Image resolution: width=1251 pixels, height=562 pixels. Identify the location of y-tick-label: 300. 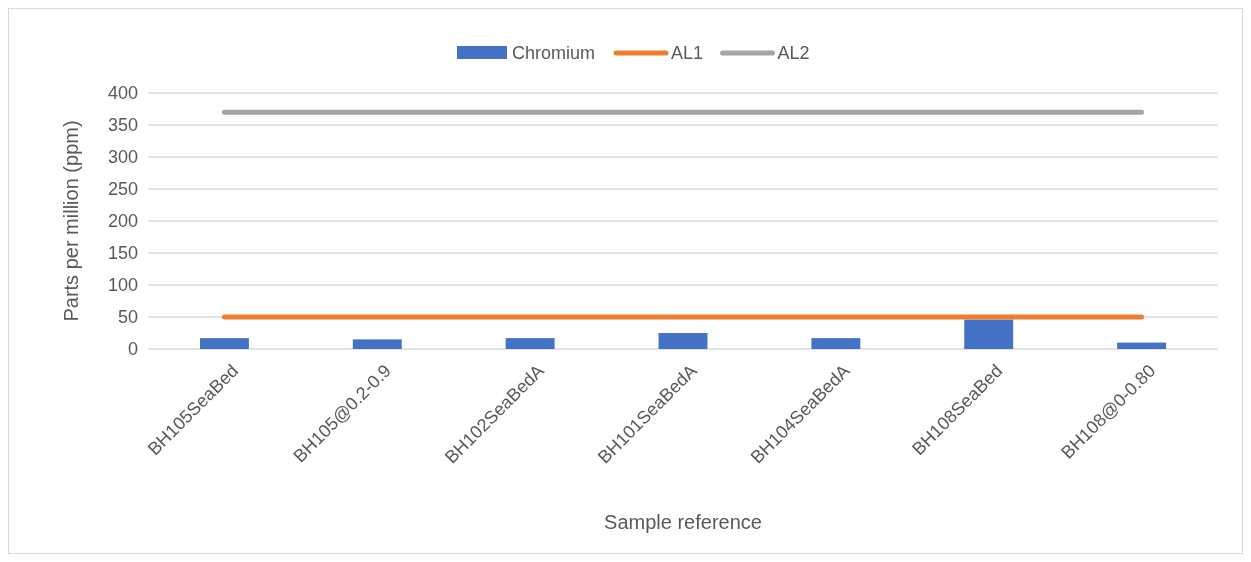
(122, 157).